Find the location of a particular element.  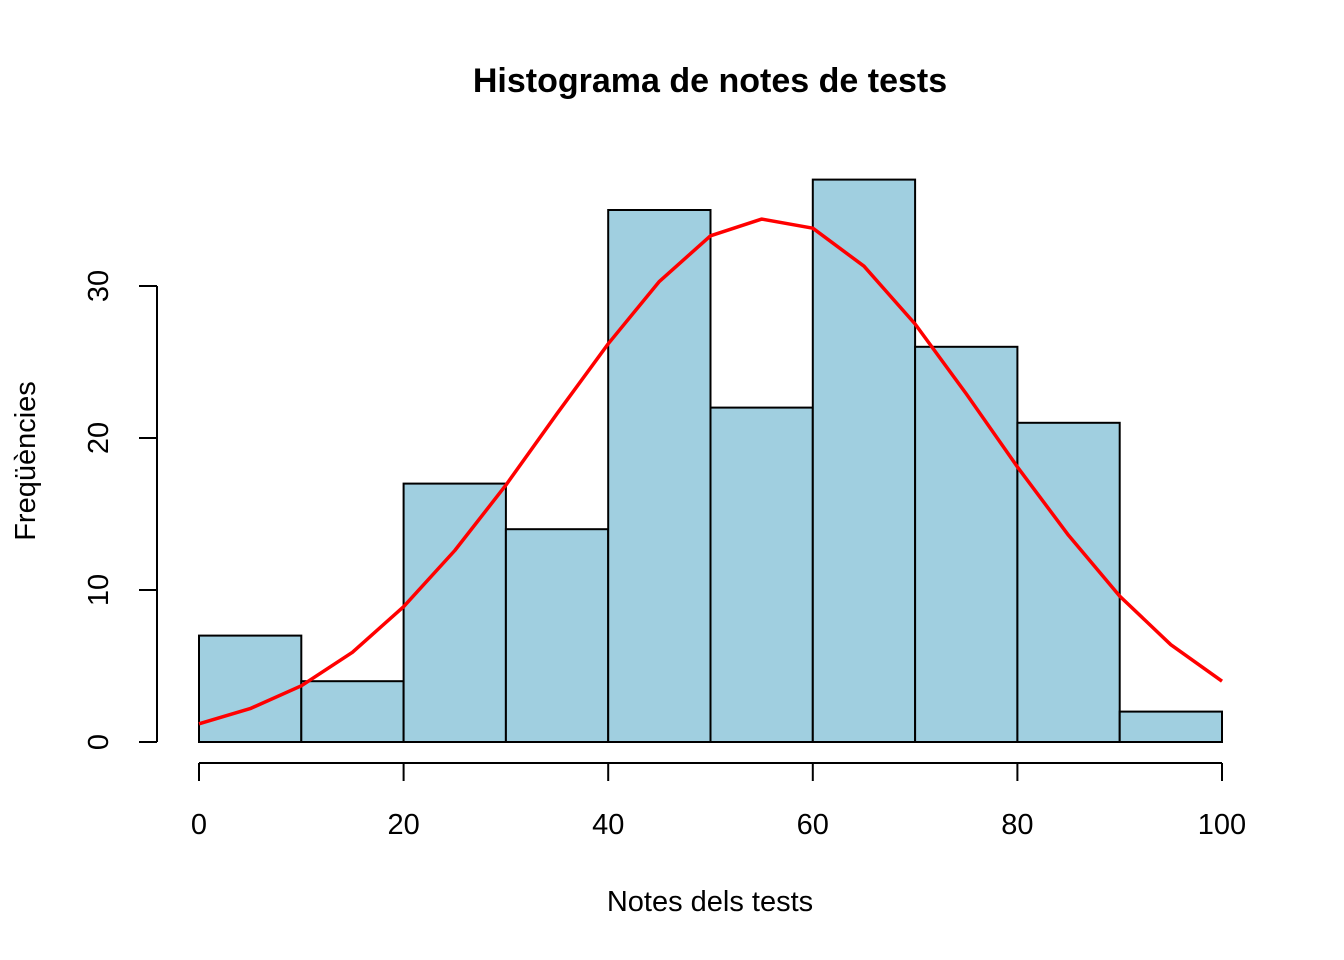

y-tick-label: 30 is located at coordinates (99, 286).